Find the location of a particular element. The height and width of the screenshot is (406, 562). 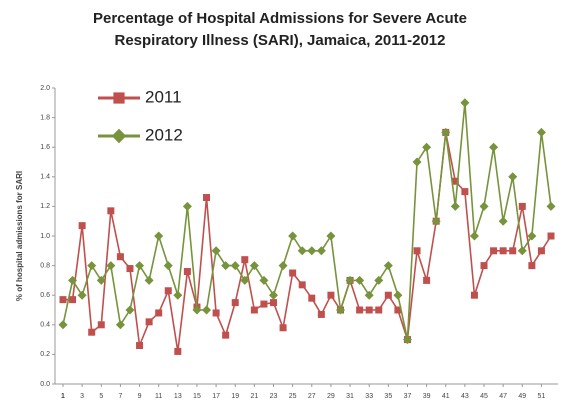

x-tick-label: 35 is located at coordinates (388, 396).